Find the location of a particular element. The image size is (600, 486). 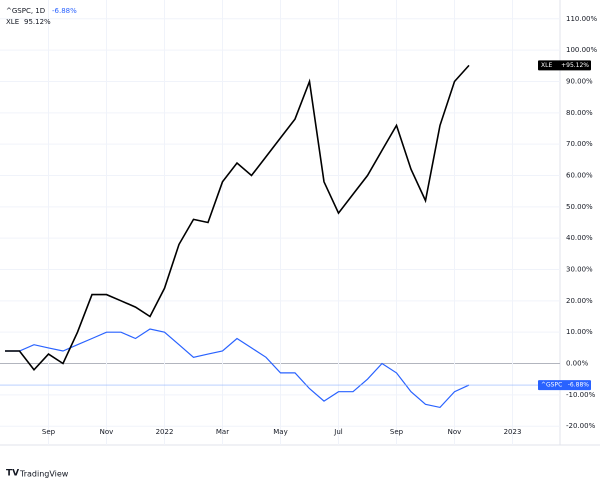

y-tick-label: 40.00% is located at coordinates (579, 238).